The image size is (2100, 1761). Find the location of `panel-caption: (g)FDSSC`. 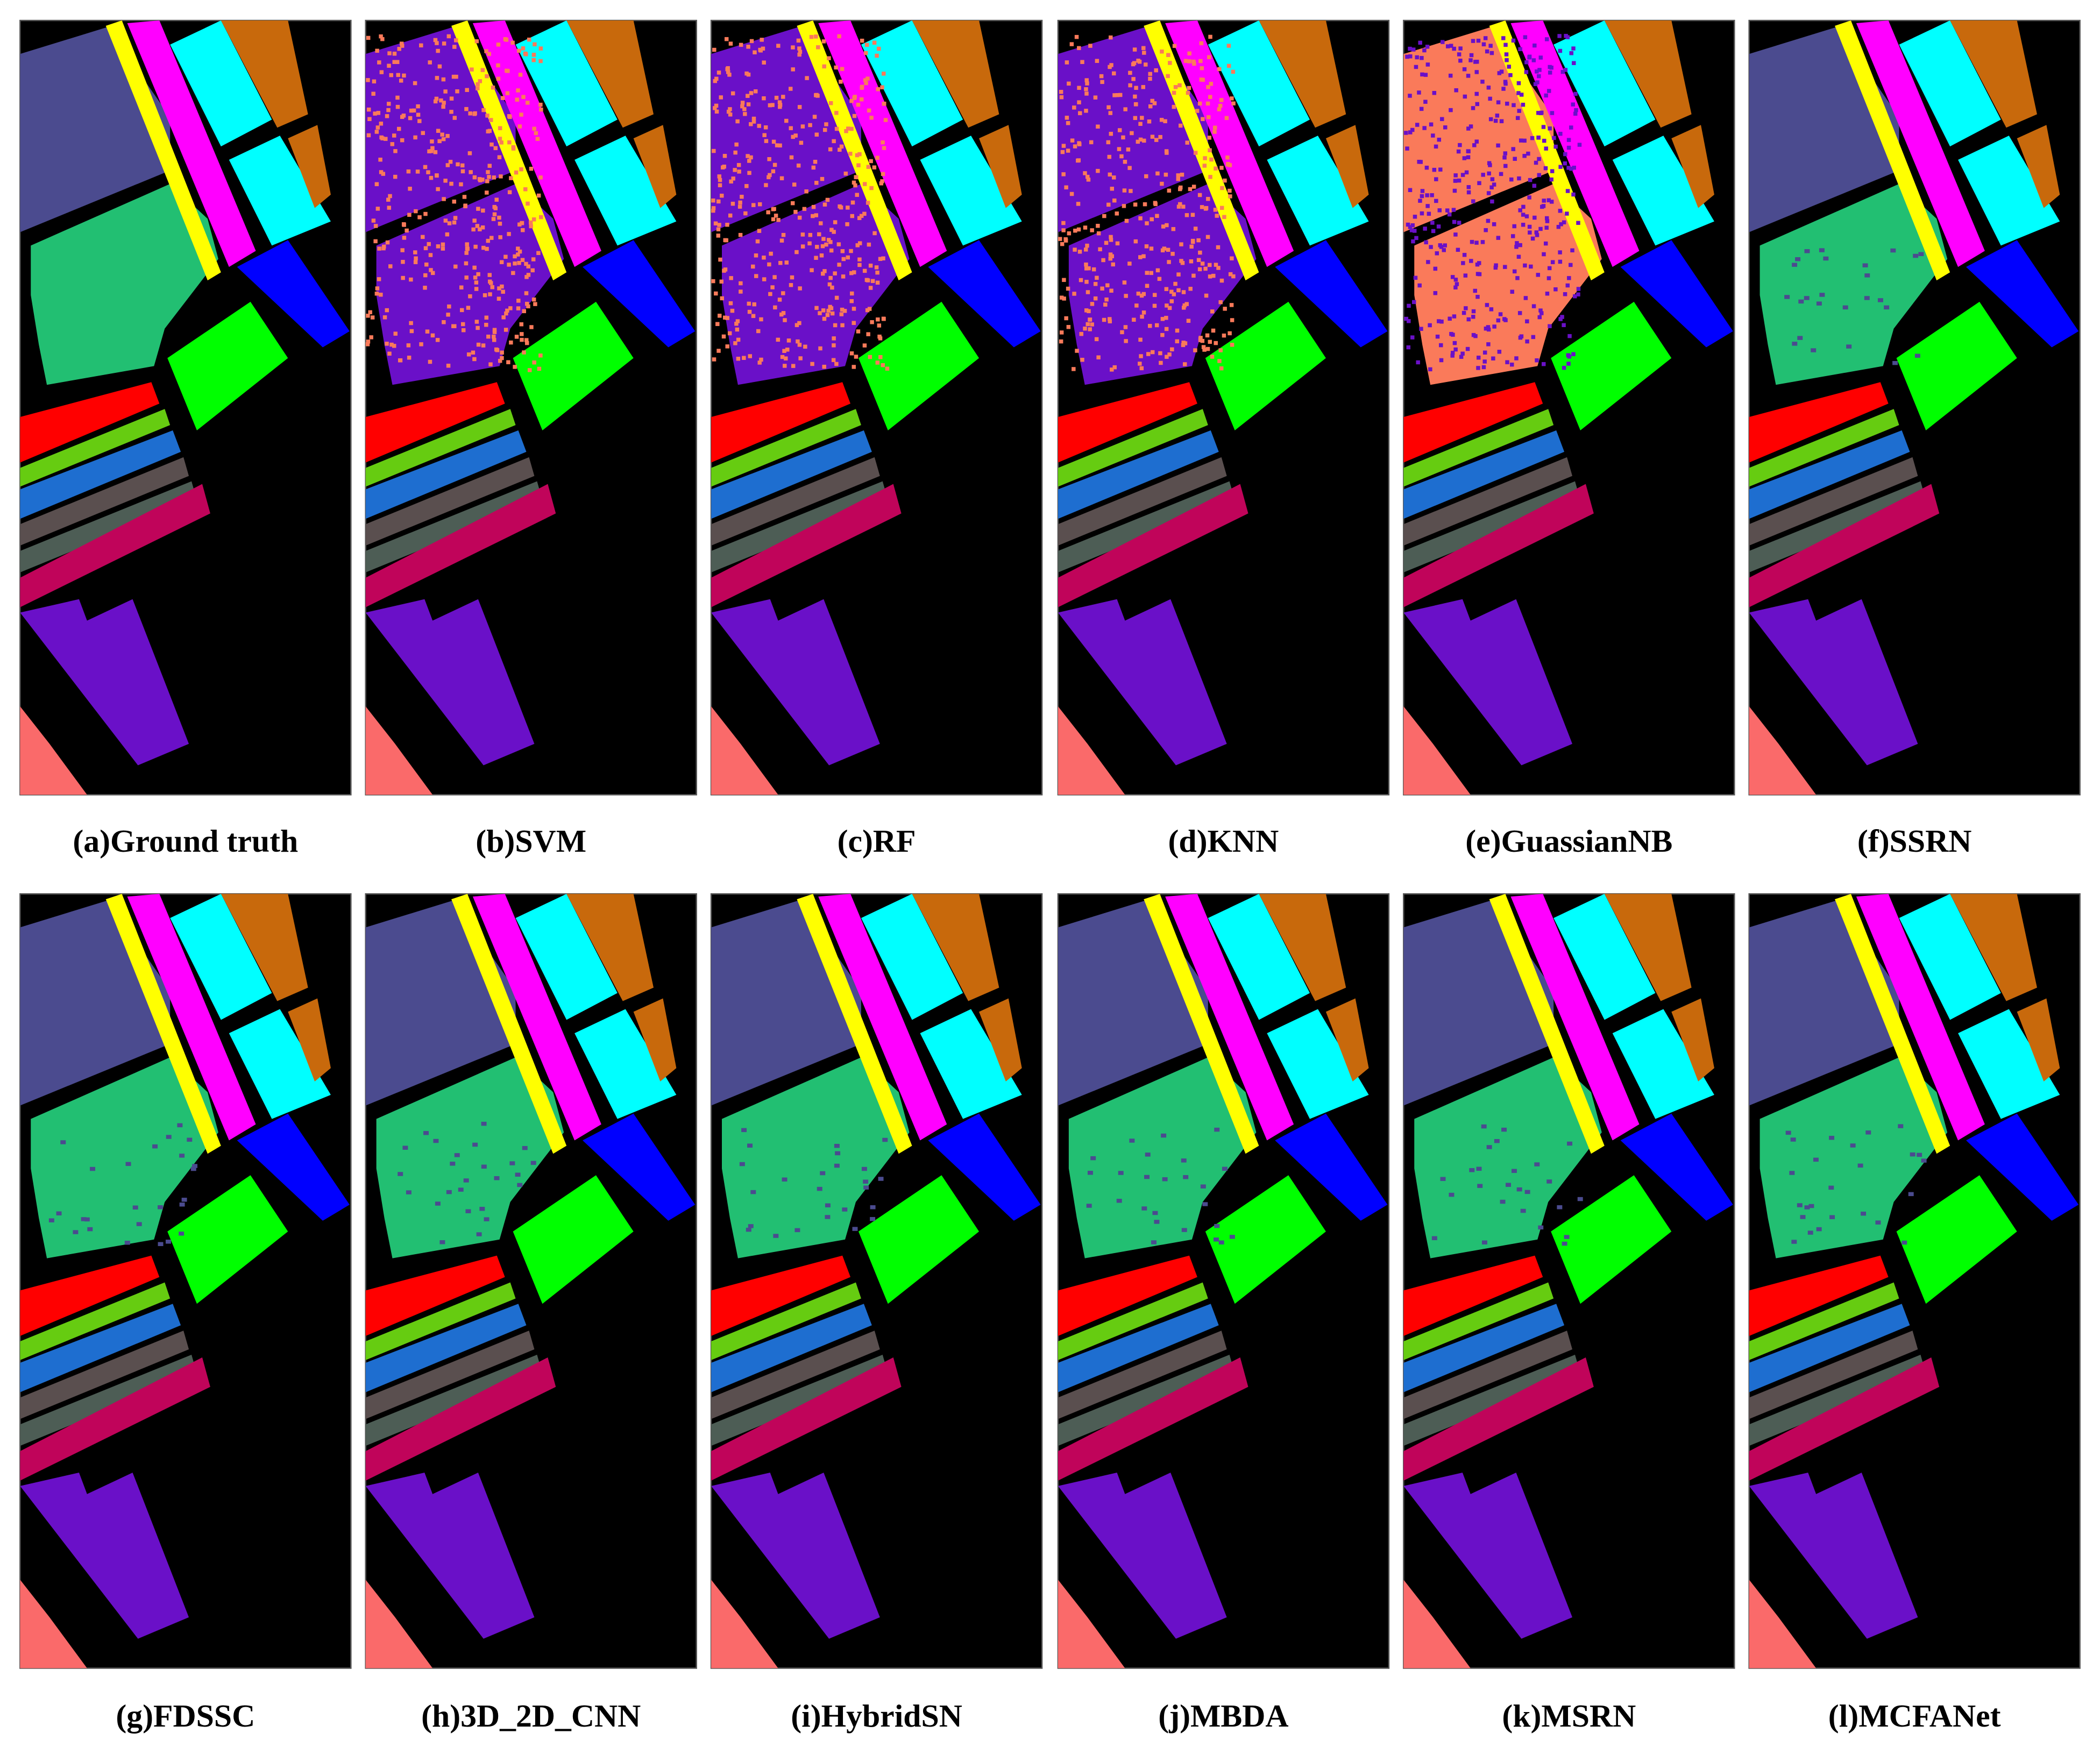

panel-caption: (g)FDSSC is located at coordinates (185, 1716).